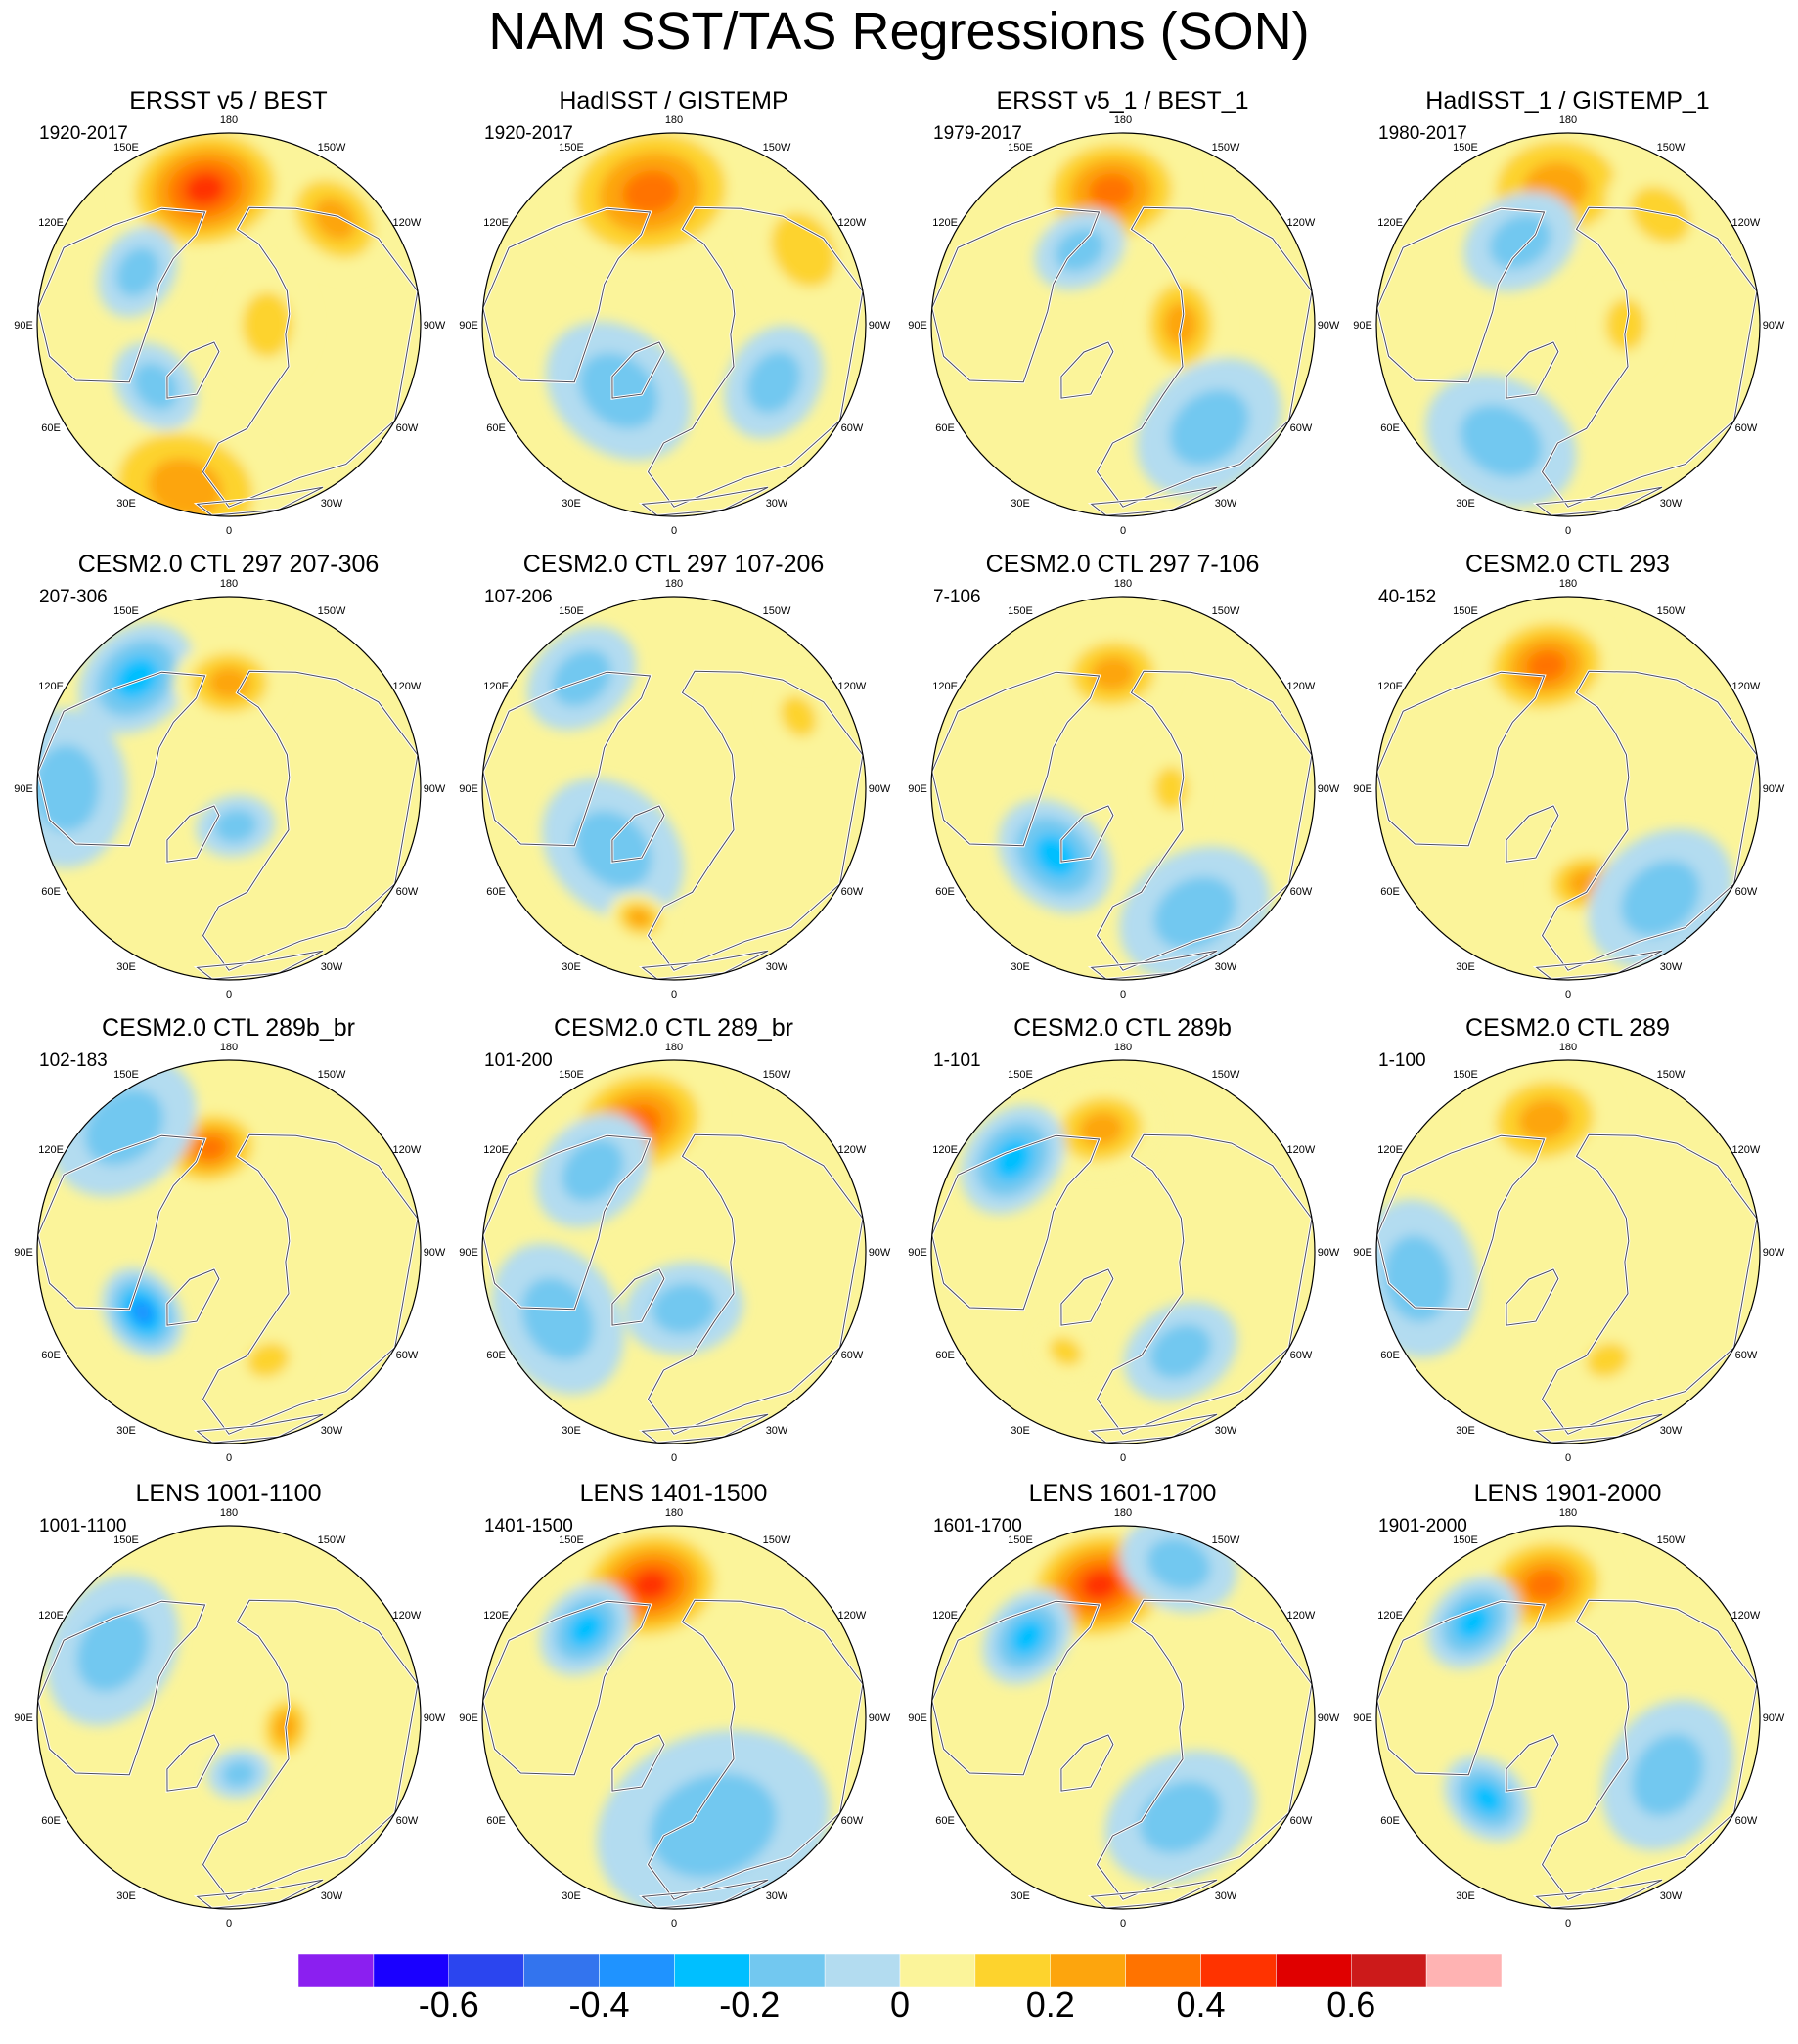 This screenshot has height=2044, width=1798. Describe the element at coordinates (528, 1526) in the screenshot. I see `panel-period: 1401-1500` at that location.